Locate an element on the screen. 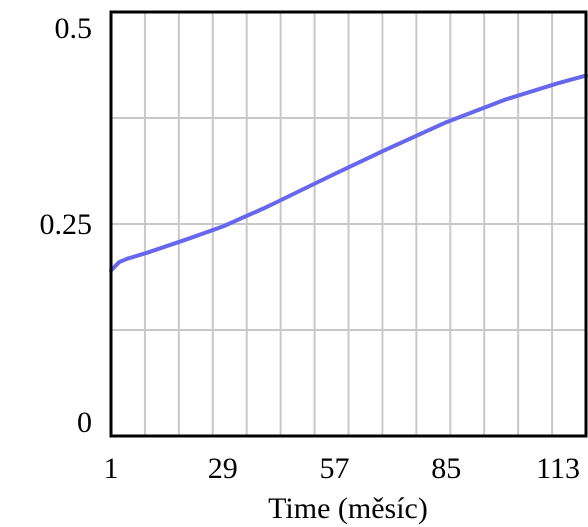  x-tick-label: 113 is located at coordinates (558, 468).